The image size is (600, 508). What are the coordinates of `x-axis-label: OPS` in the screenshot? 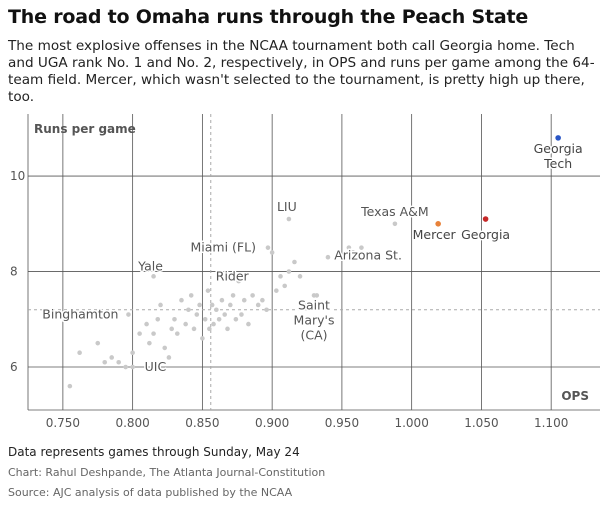 It's located at (575, 396).